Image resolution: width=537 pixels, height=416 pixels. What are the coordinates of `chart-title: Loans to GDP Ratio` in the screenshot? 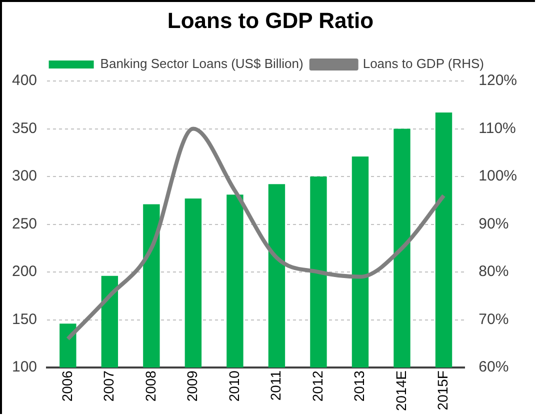 It's located at (270, 21).